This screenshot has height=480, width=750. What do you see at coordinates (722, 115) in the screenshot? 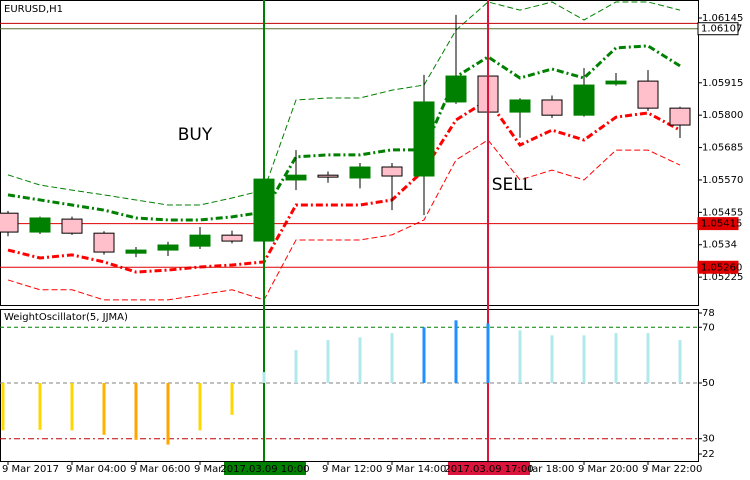
I see `y-tick-label: 1.05800` at bounding box center [722, 115].